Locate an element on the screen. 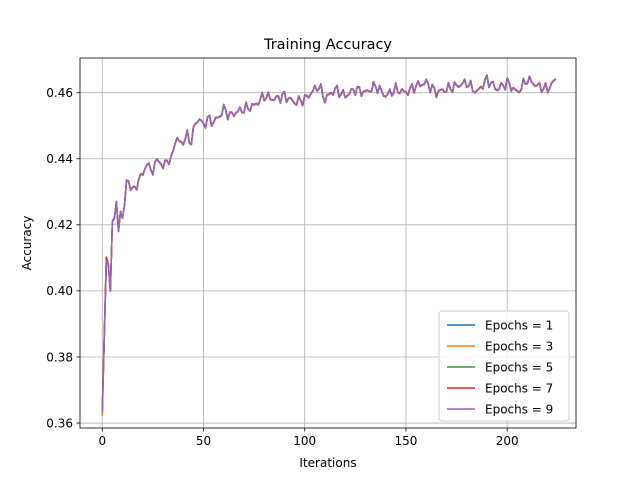  x-tick-label: 150 is located at coordinates (405, 441).